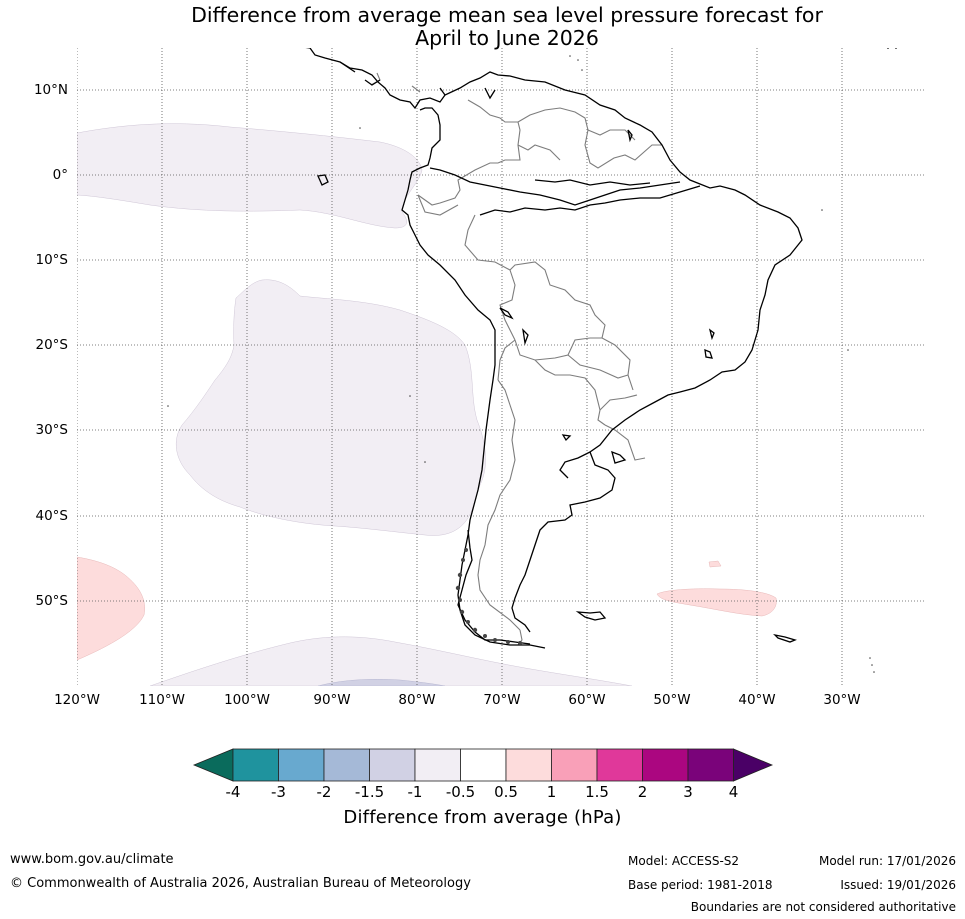 The width and height of the screenshot is (965, 919). Describe the element at coordinates (92, 859) in the screenshot. I see `website-link: www.bom.gov.au/climate` at that location.